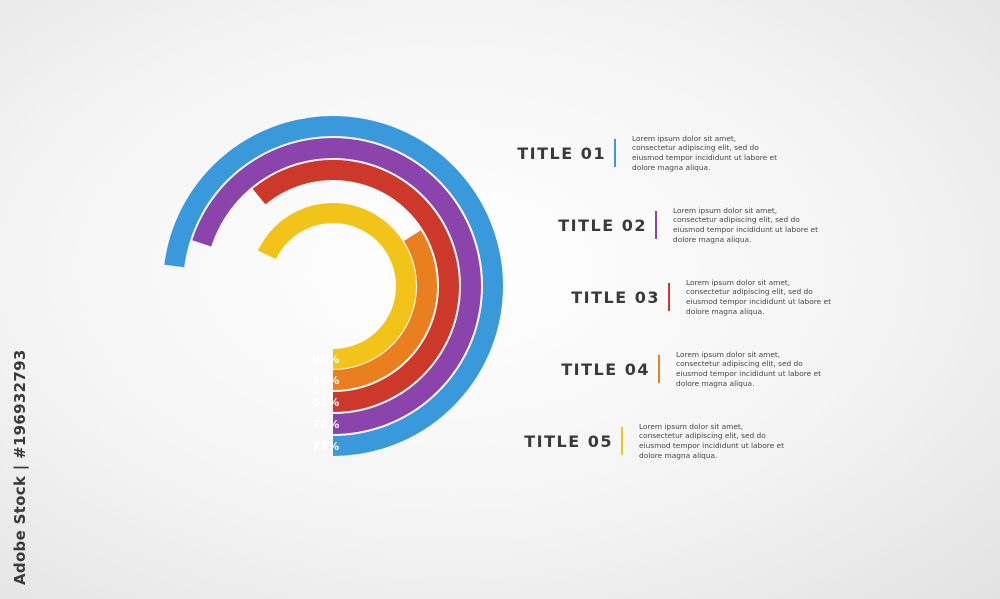 The height and width of the screenshot is (599, 1000). I want to click on radial-bar-label-3: 61%, so click(326, 402).